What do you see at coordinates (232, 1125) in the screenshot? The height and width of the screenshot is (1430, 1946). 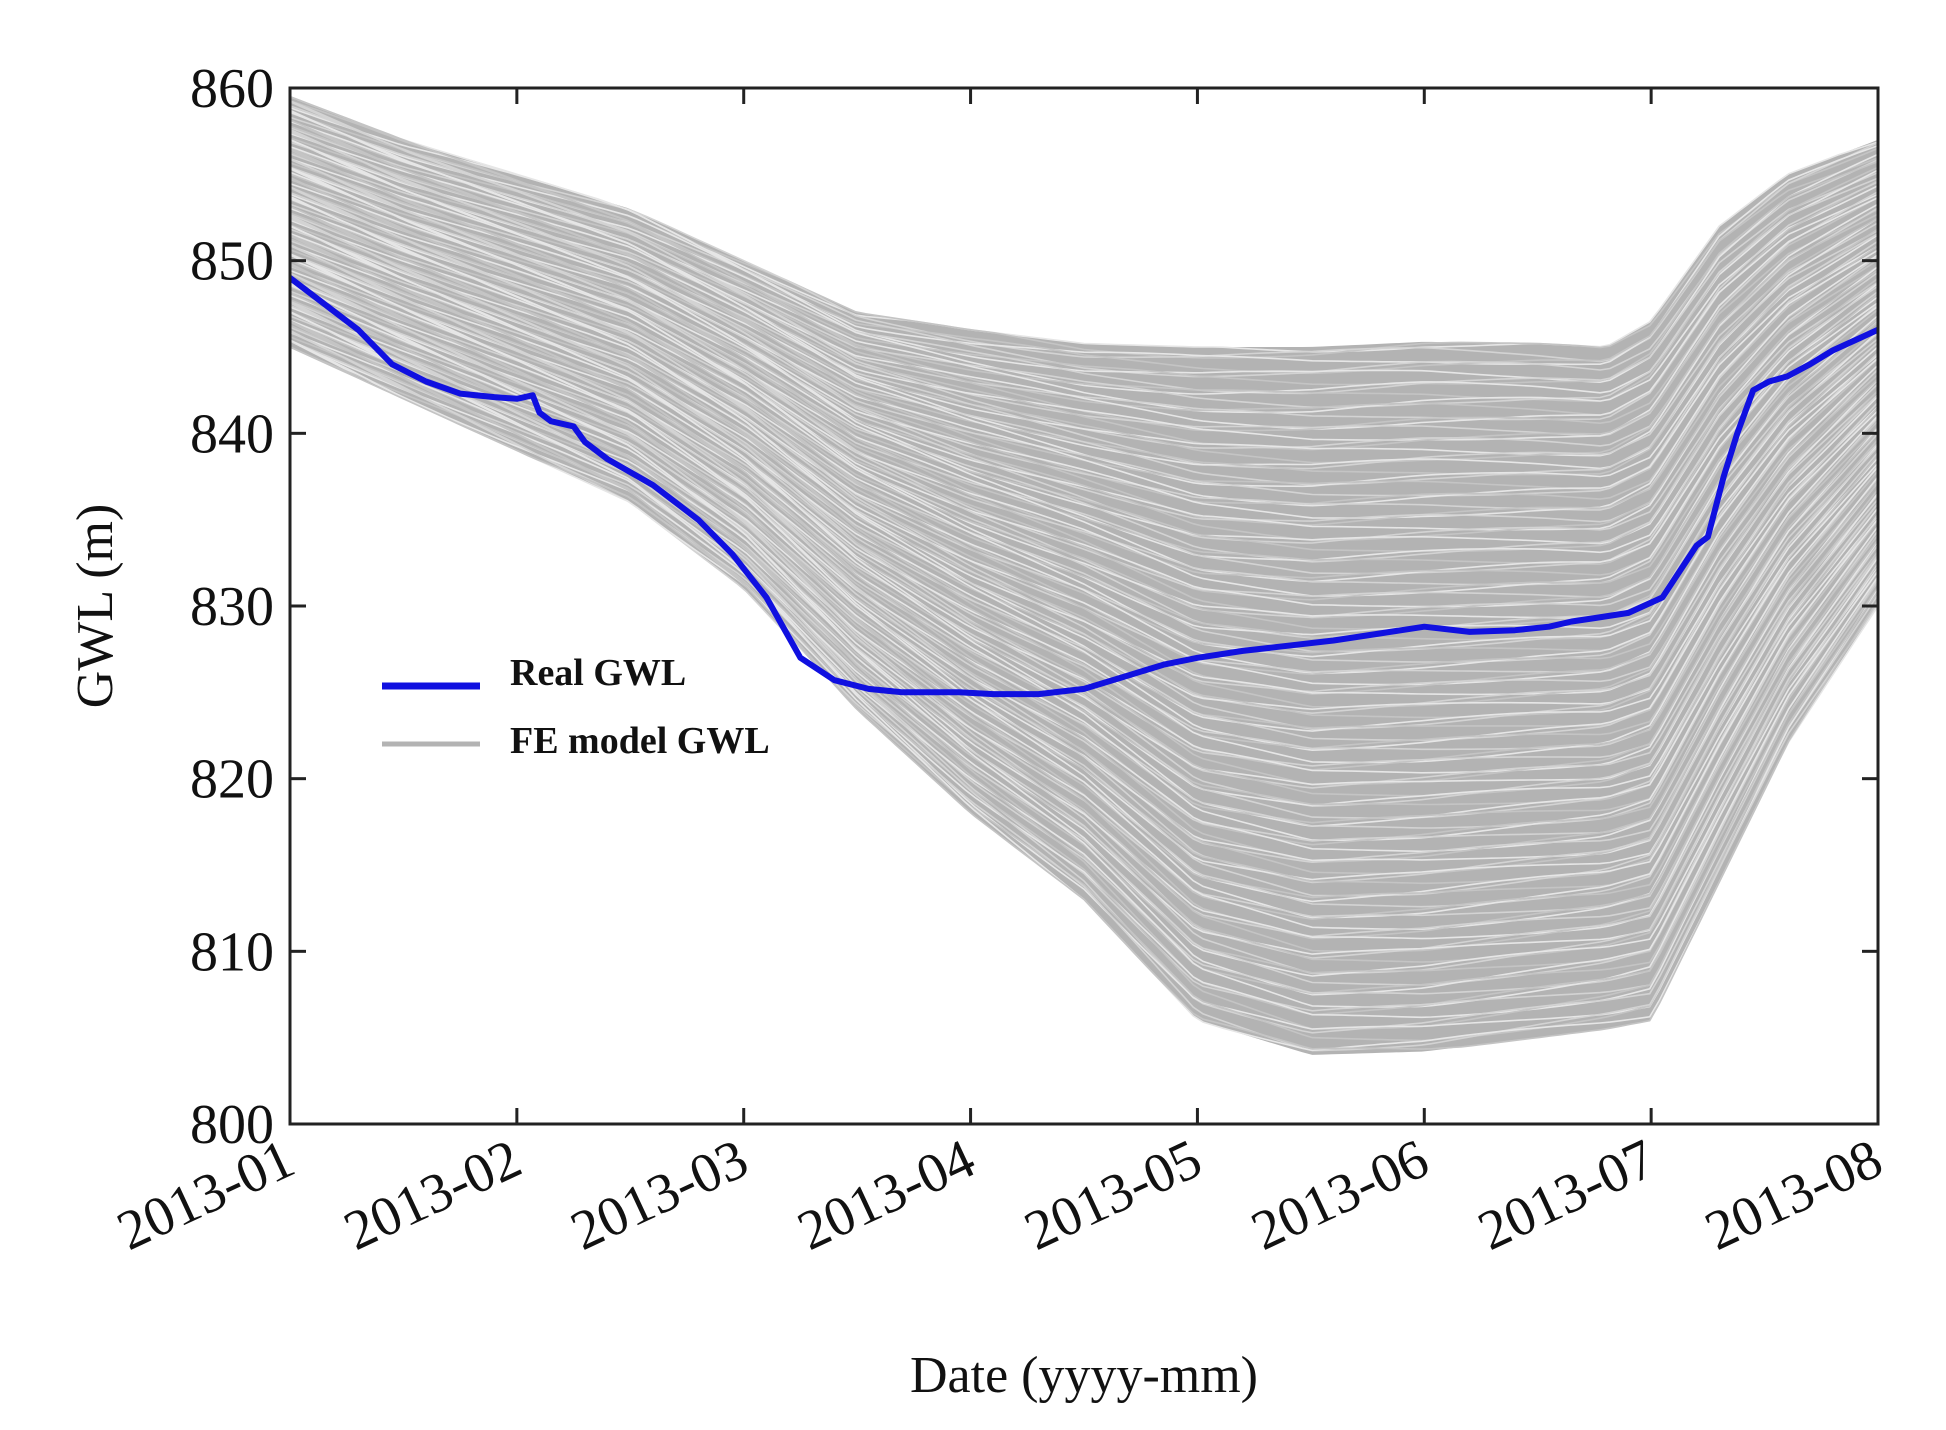 I see `y-tick-label: 800` at bounding box center [232, 1125].